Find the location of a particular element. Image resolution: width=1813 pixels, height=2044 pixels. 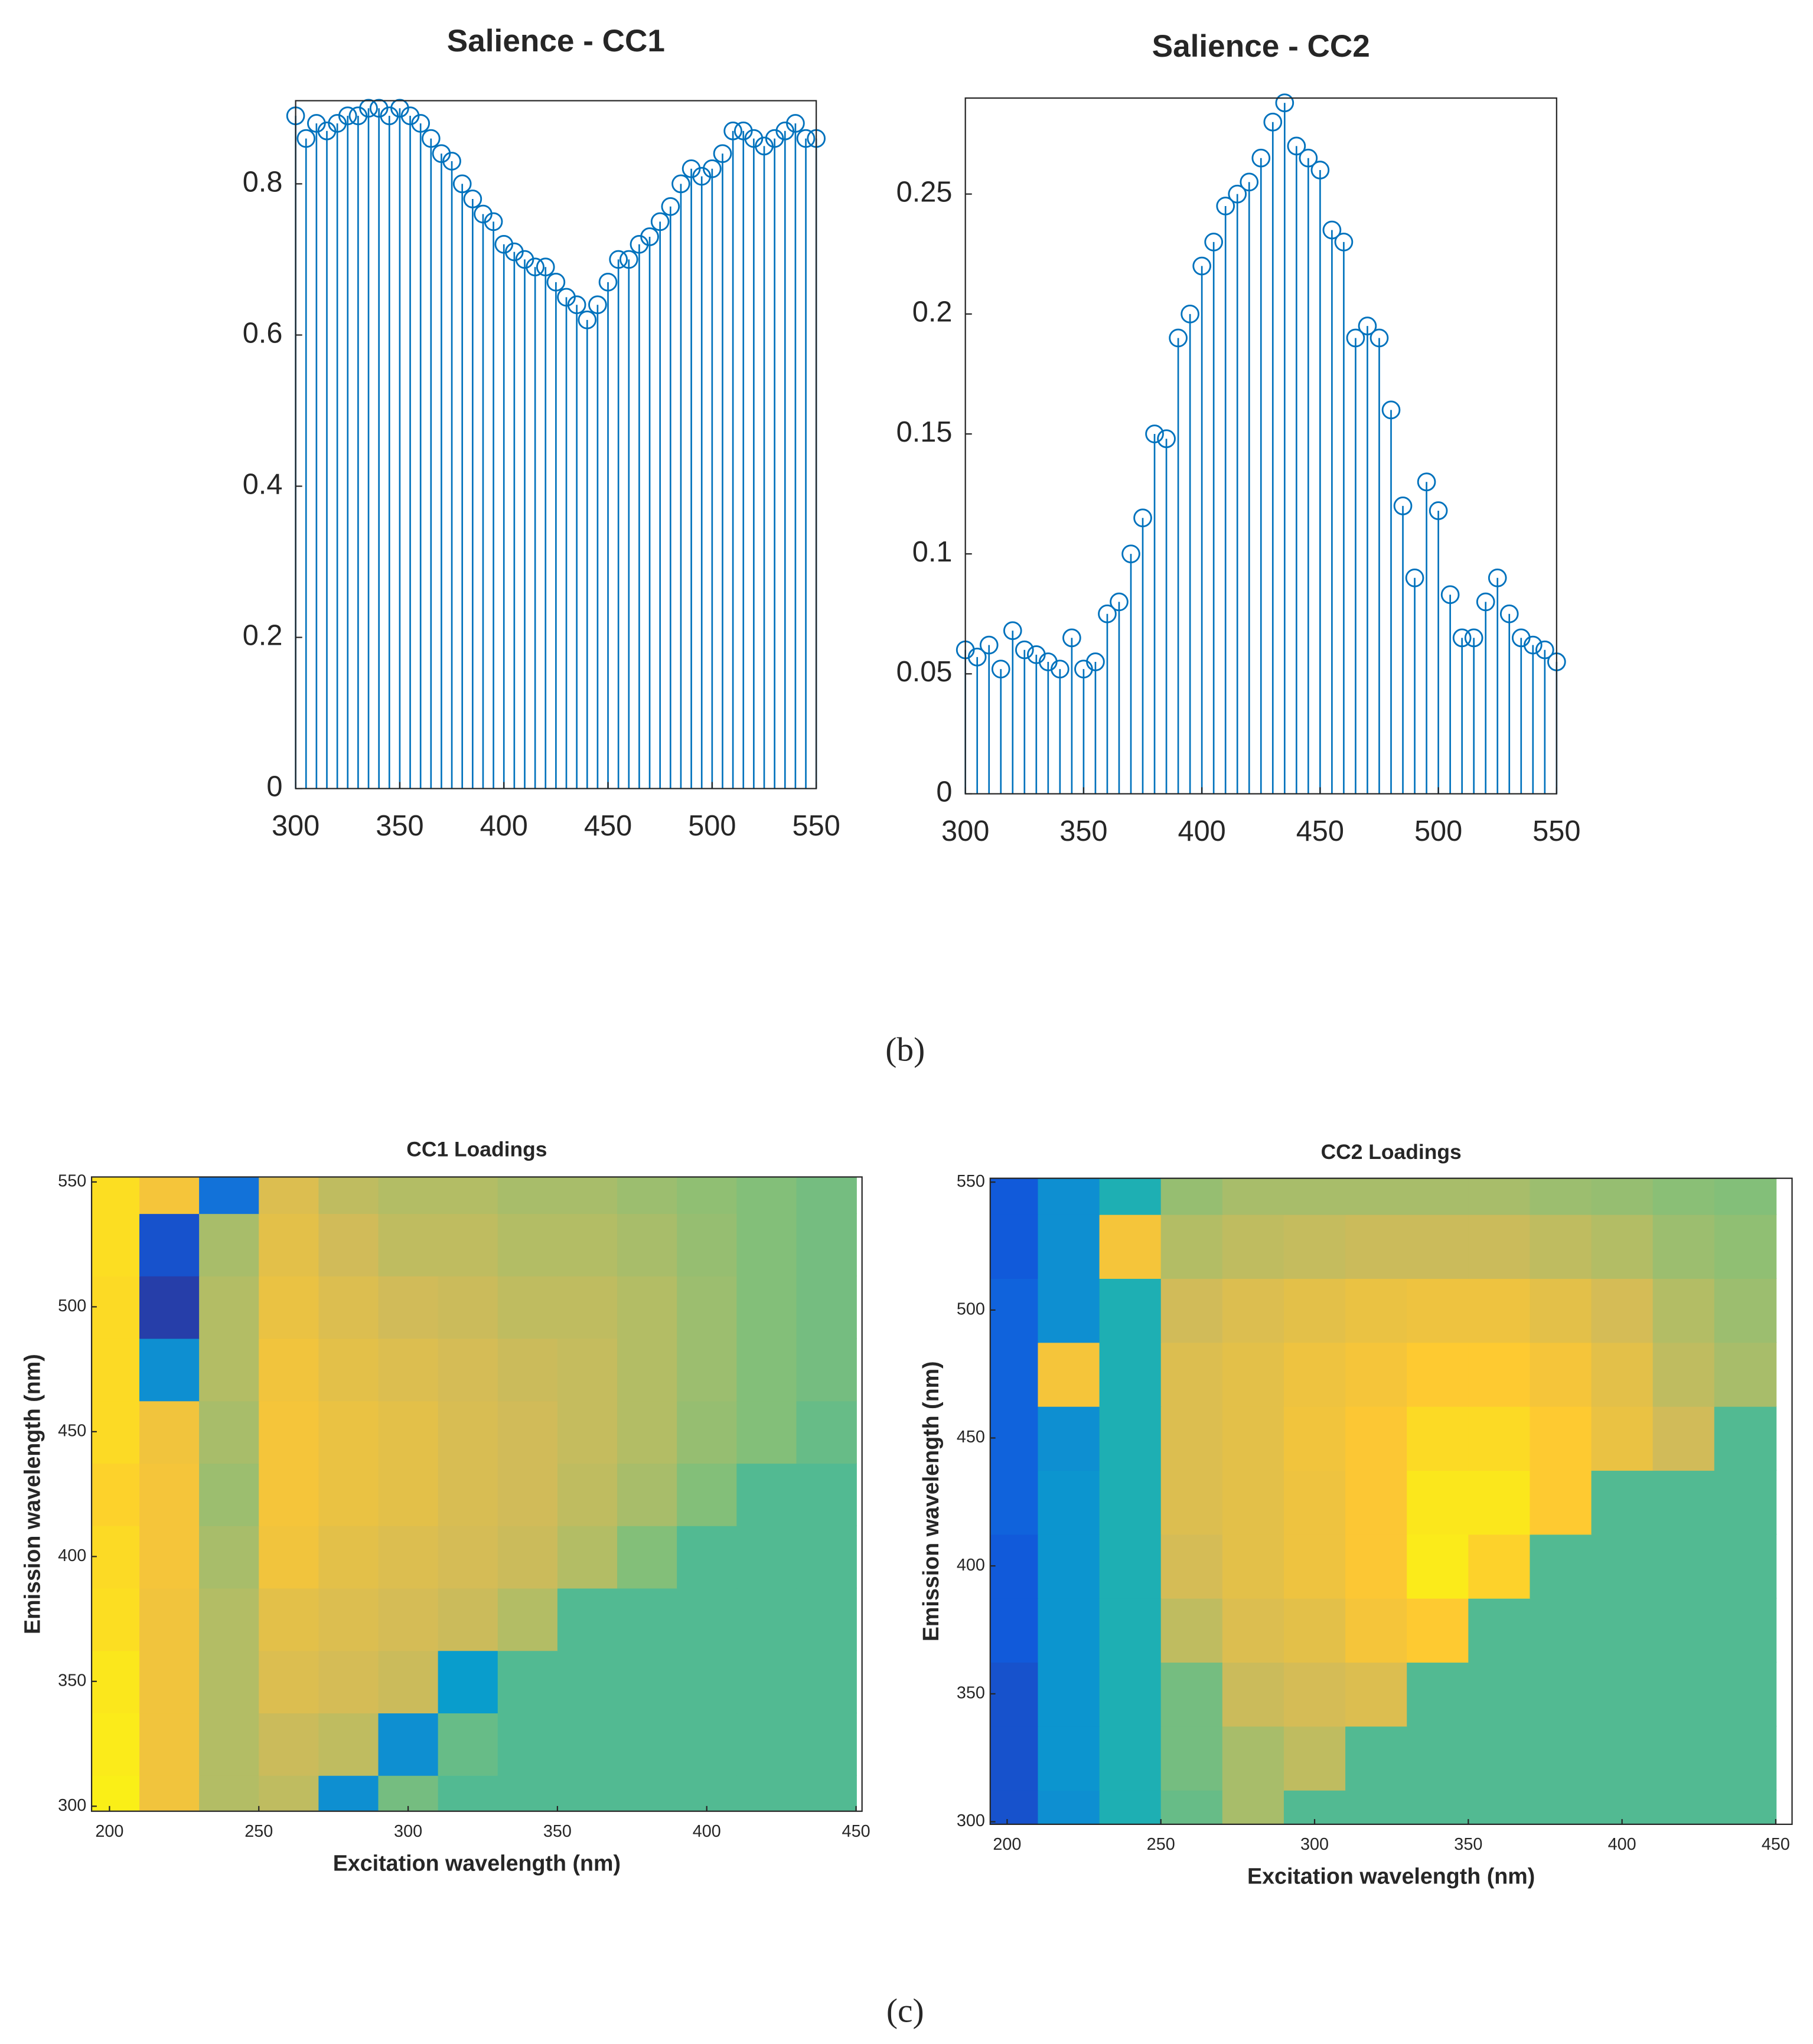

x-tick-label: 200 is located at coordinates (109, 1832).